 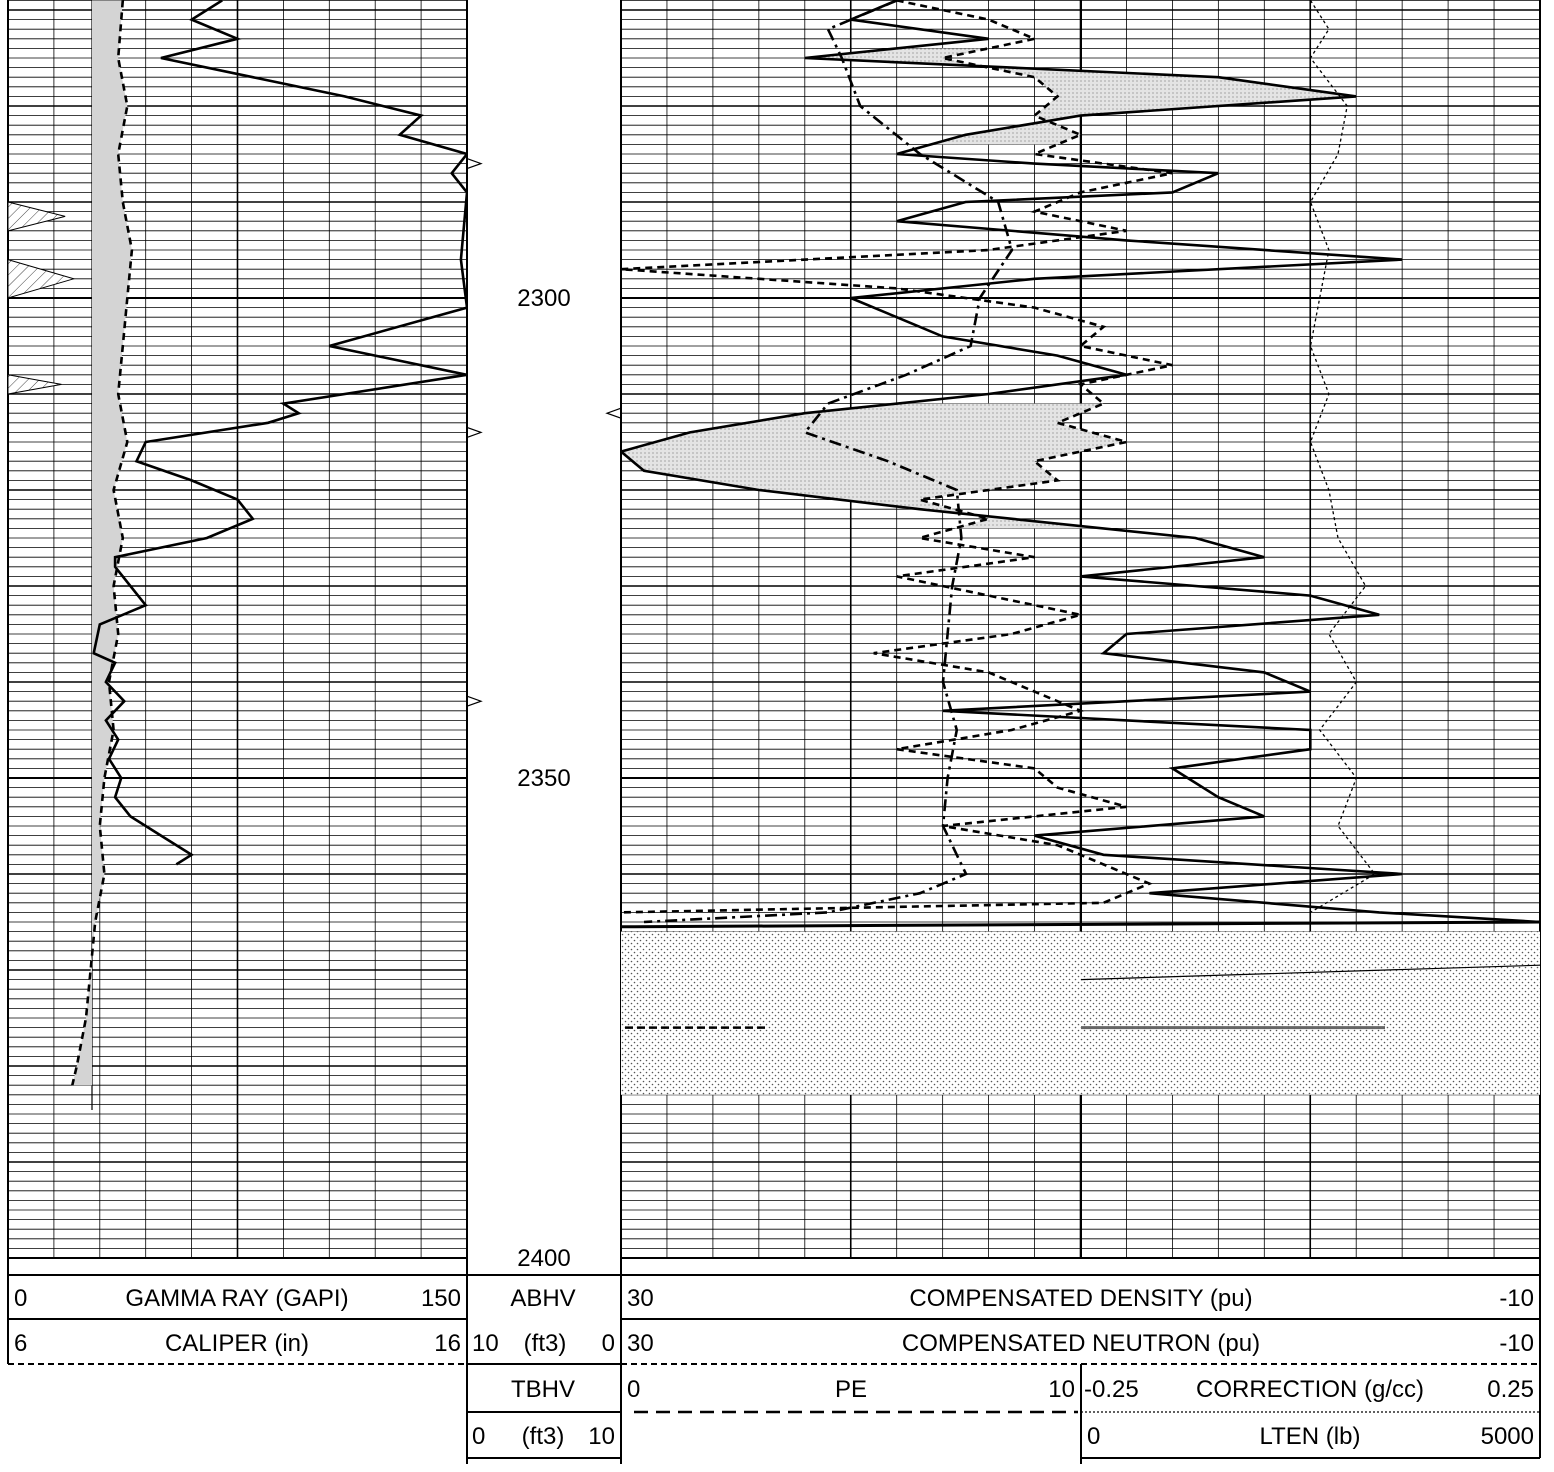 I want to click on caliper-fill, so click(x=102, y=543).